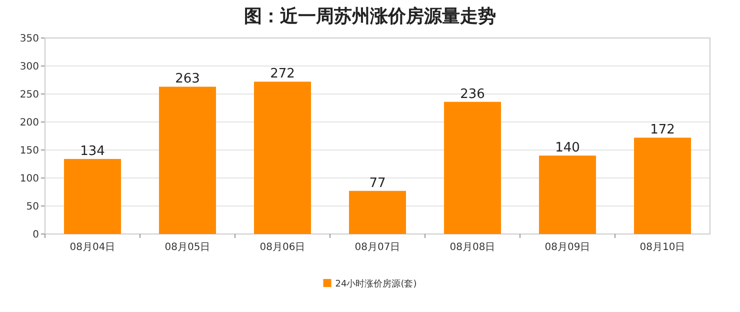  I want to click on x-tick-label: 08月10日, so click(663, 247).